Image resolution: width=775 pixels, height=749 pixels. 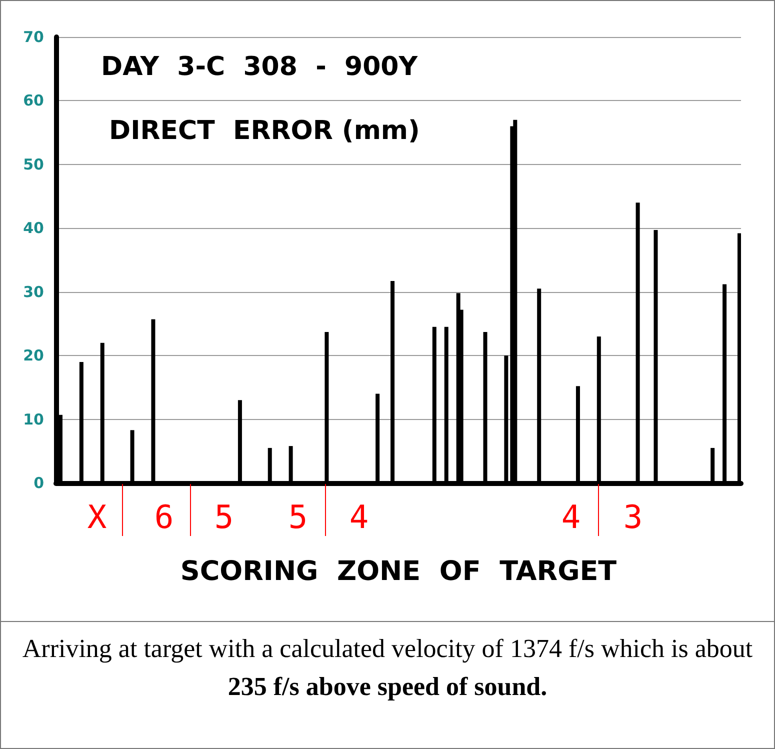 What do you see at coordinates (264, 131) in the screenshot?
I see `text: DIRECT ERROR (mm)` at bounding box center [264, 131].